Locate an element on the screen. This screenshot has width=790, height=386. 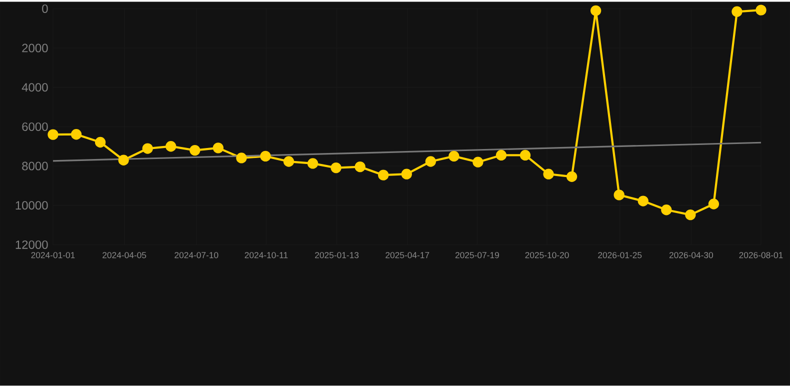
y-tick-label: 2000 is located at coordinates (35, 48).